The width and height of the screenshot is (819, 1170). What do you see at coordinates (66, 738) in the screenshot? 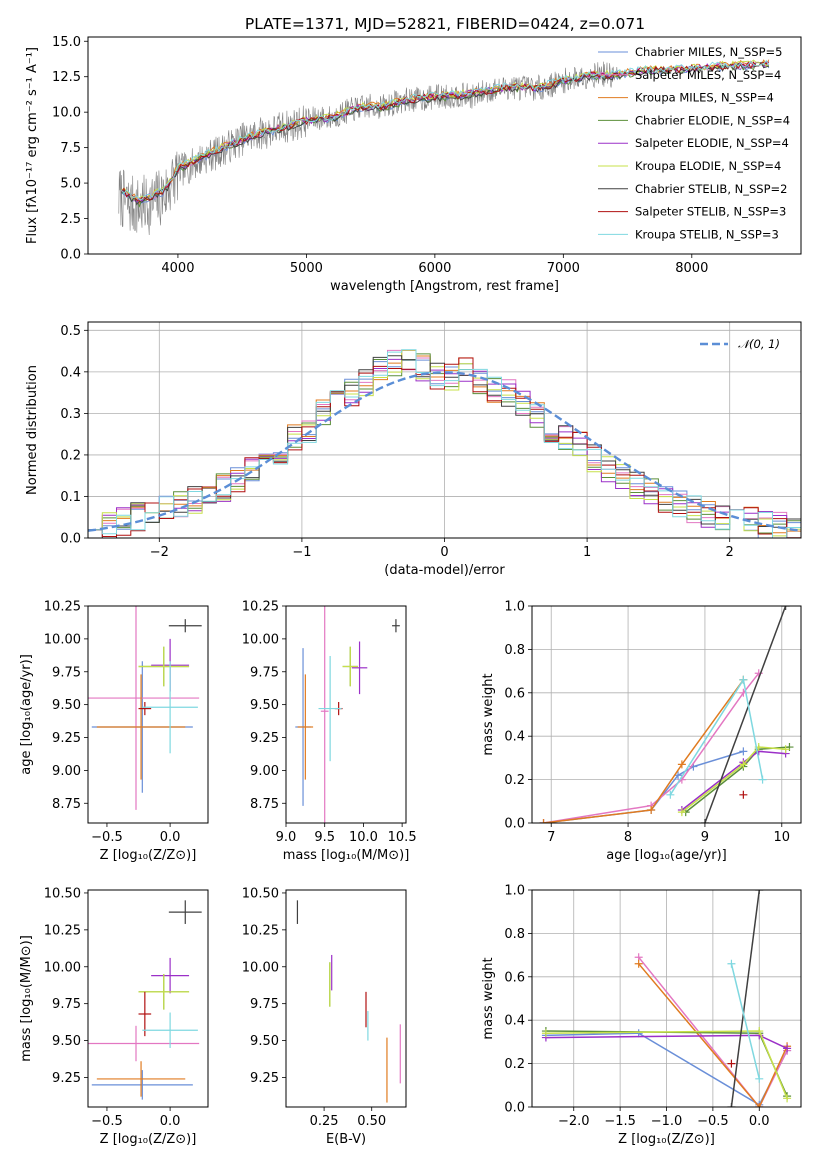
I see `y-tick-label: 9.25` at bounding box center [66, 738].